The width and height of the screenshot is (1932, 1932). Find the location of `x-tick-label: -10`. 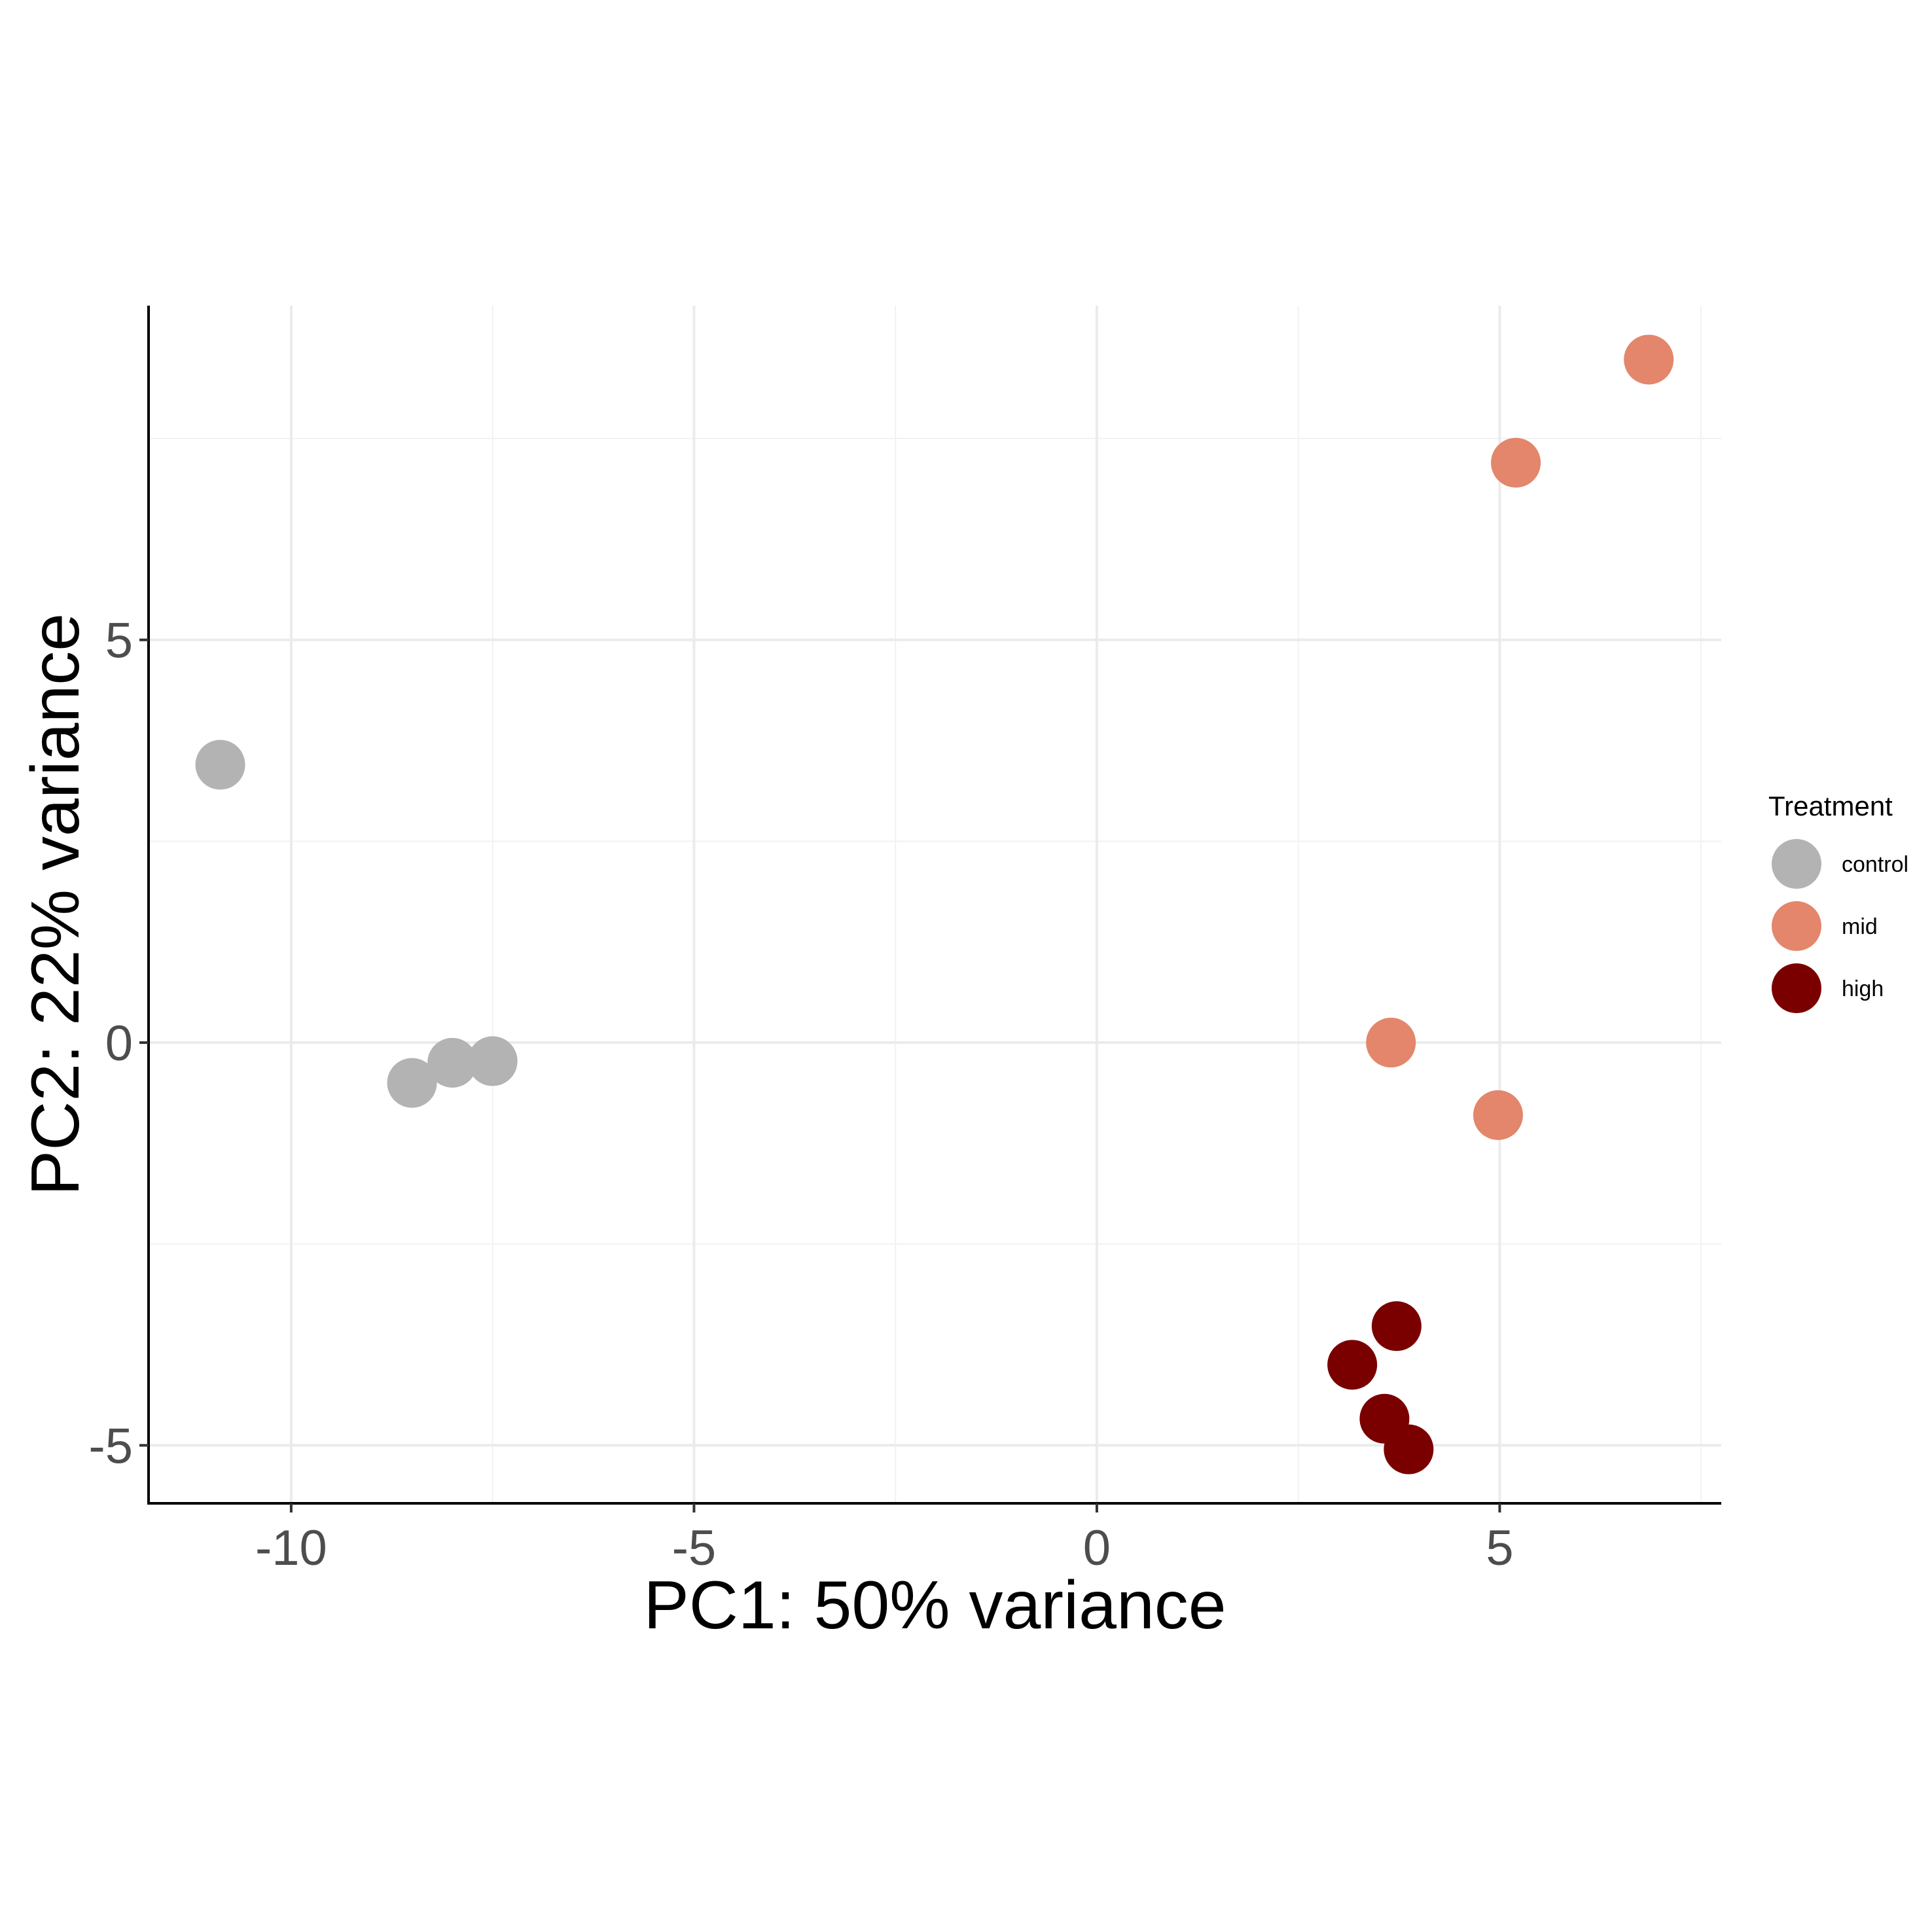

x-tick-label: -10 is located at coordinates (291, 1548).